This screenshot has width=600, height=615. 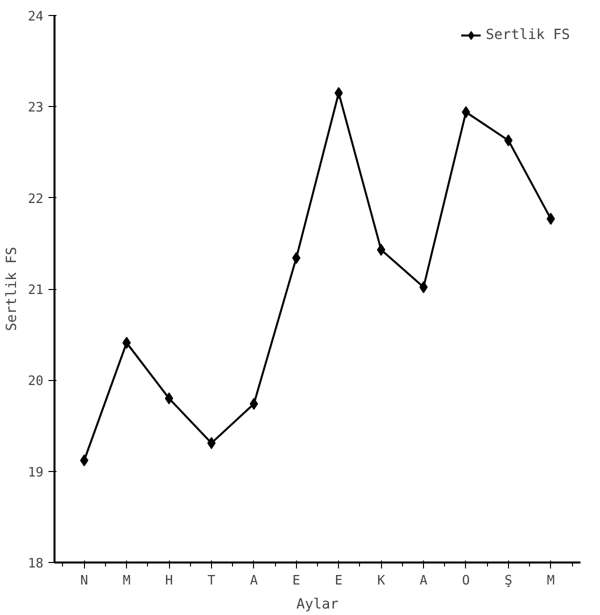 I want to click on x-tick-label: K, so click(x=381, y=581).